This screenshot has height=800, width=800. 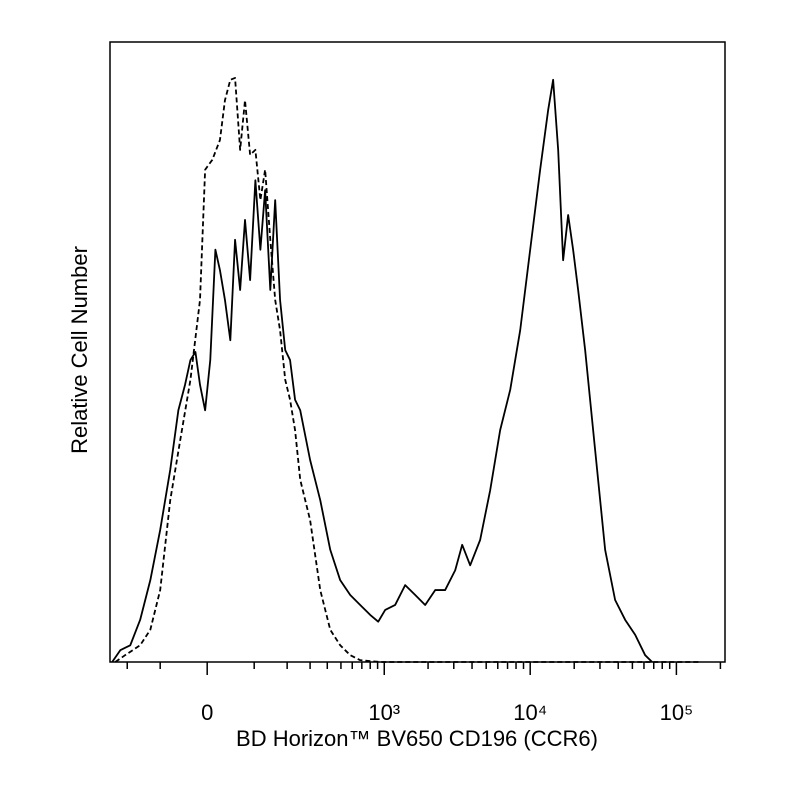 What do you see at coordinates (530, 712) in the screenshot?
I see `x-tick-label: 10⁴` at bounding box center [530, 712].